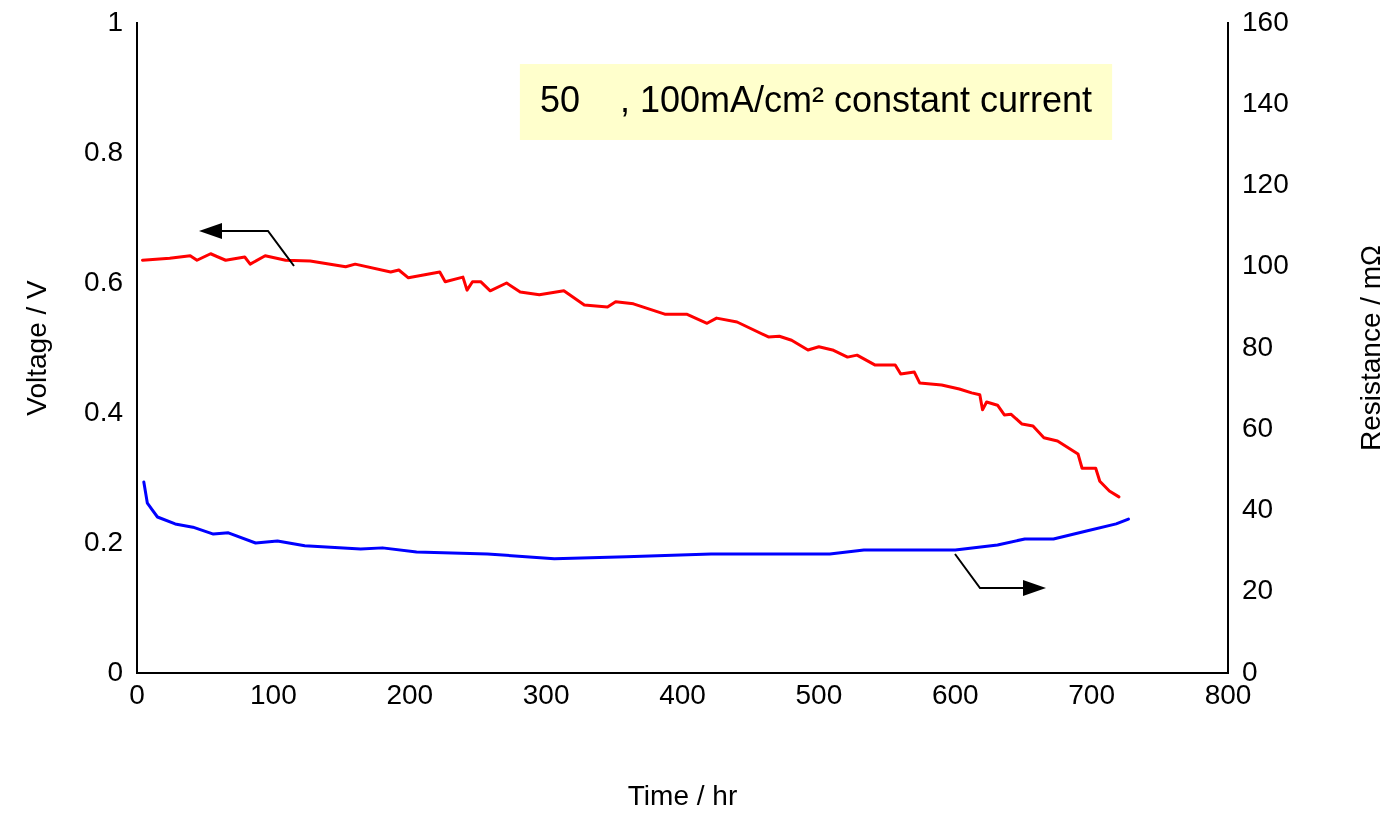 This screenshot has height=813, width=1393. Describe the element at coordinates (1258, 427) in the screenshot. I see `y2-tick-label: 60` at that location.